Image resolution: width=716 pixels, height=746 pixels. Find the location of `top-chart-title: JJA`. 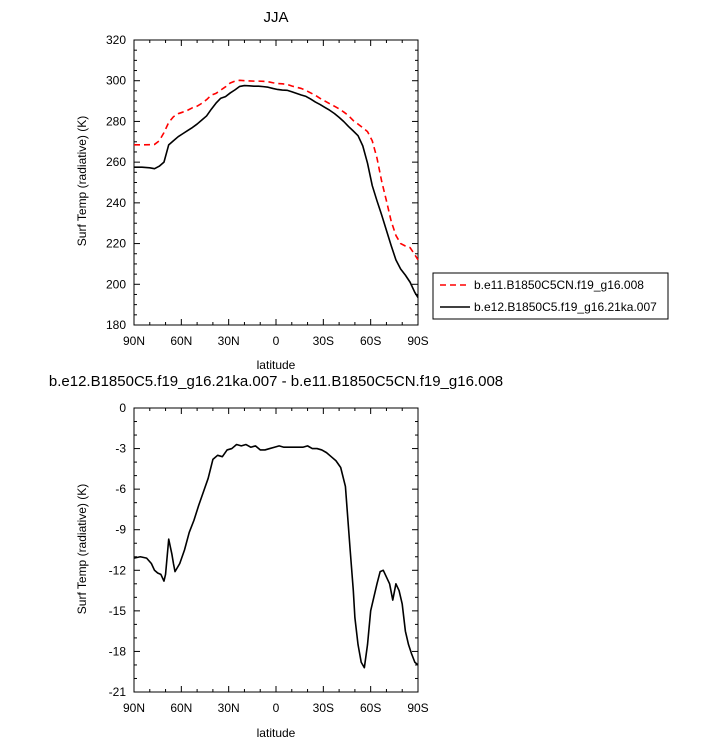

top-chart-title: JJA is located at coordinates (275, 17).